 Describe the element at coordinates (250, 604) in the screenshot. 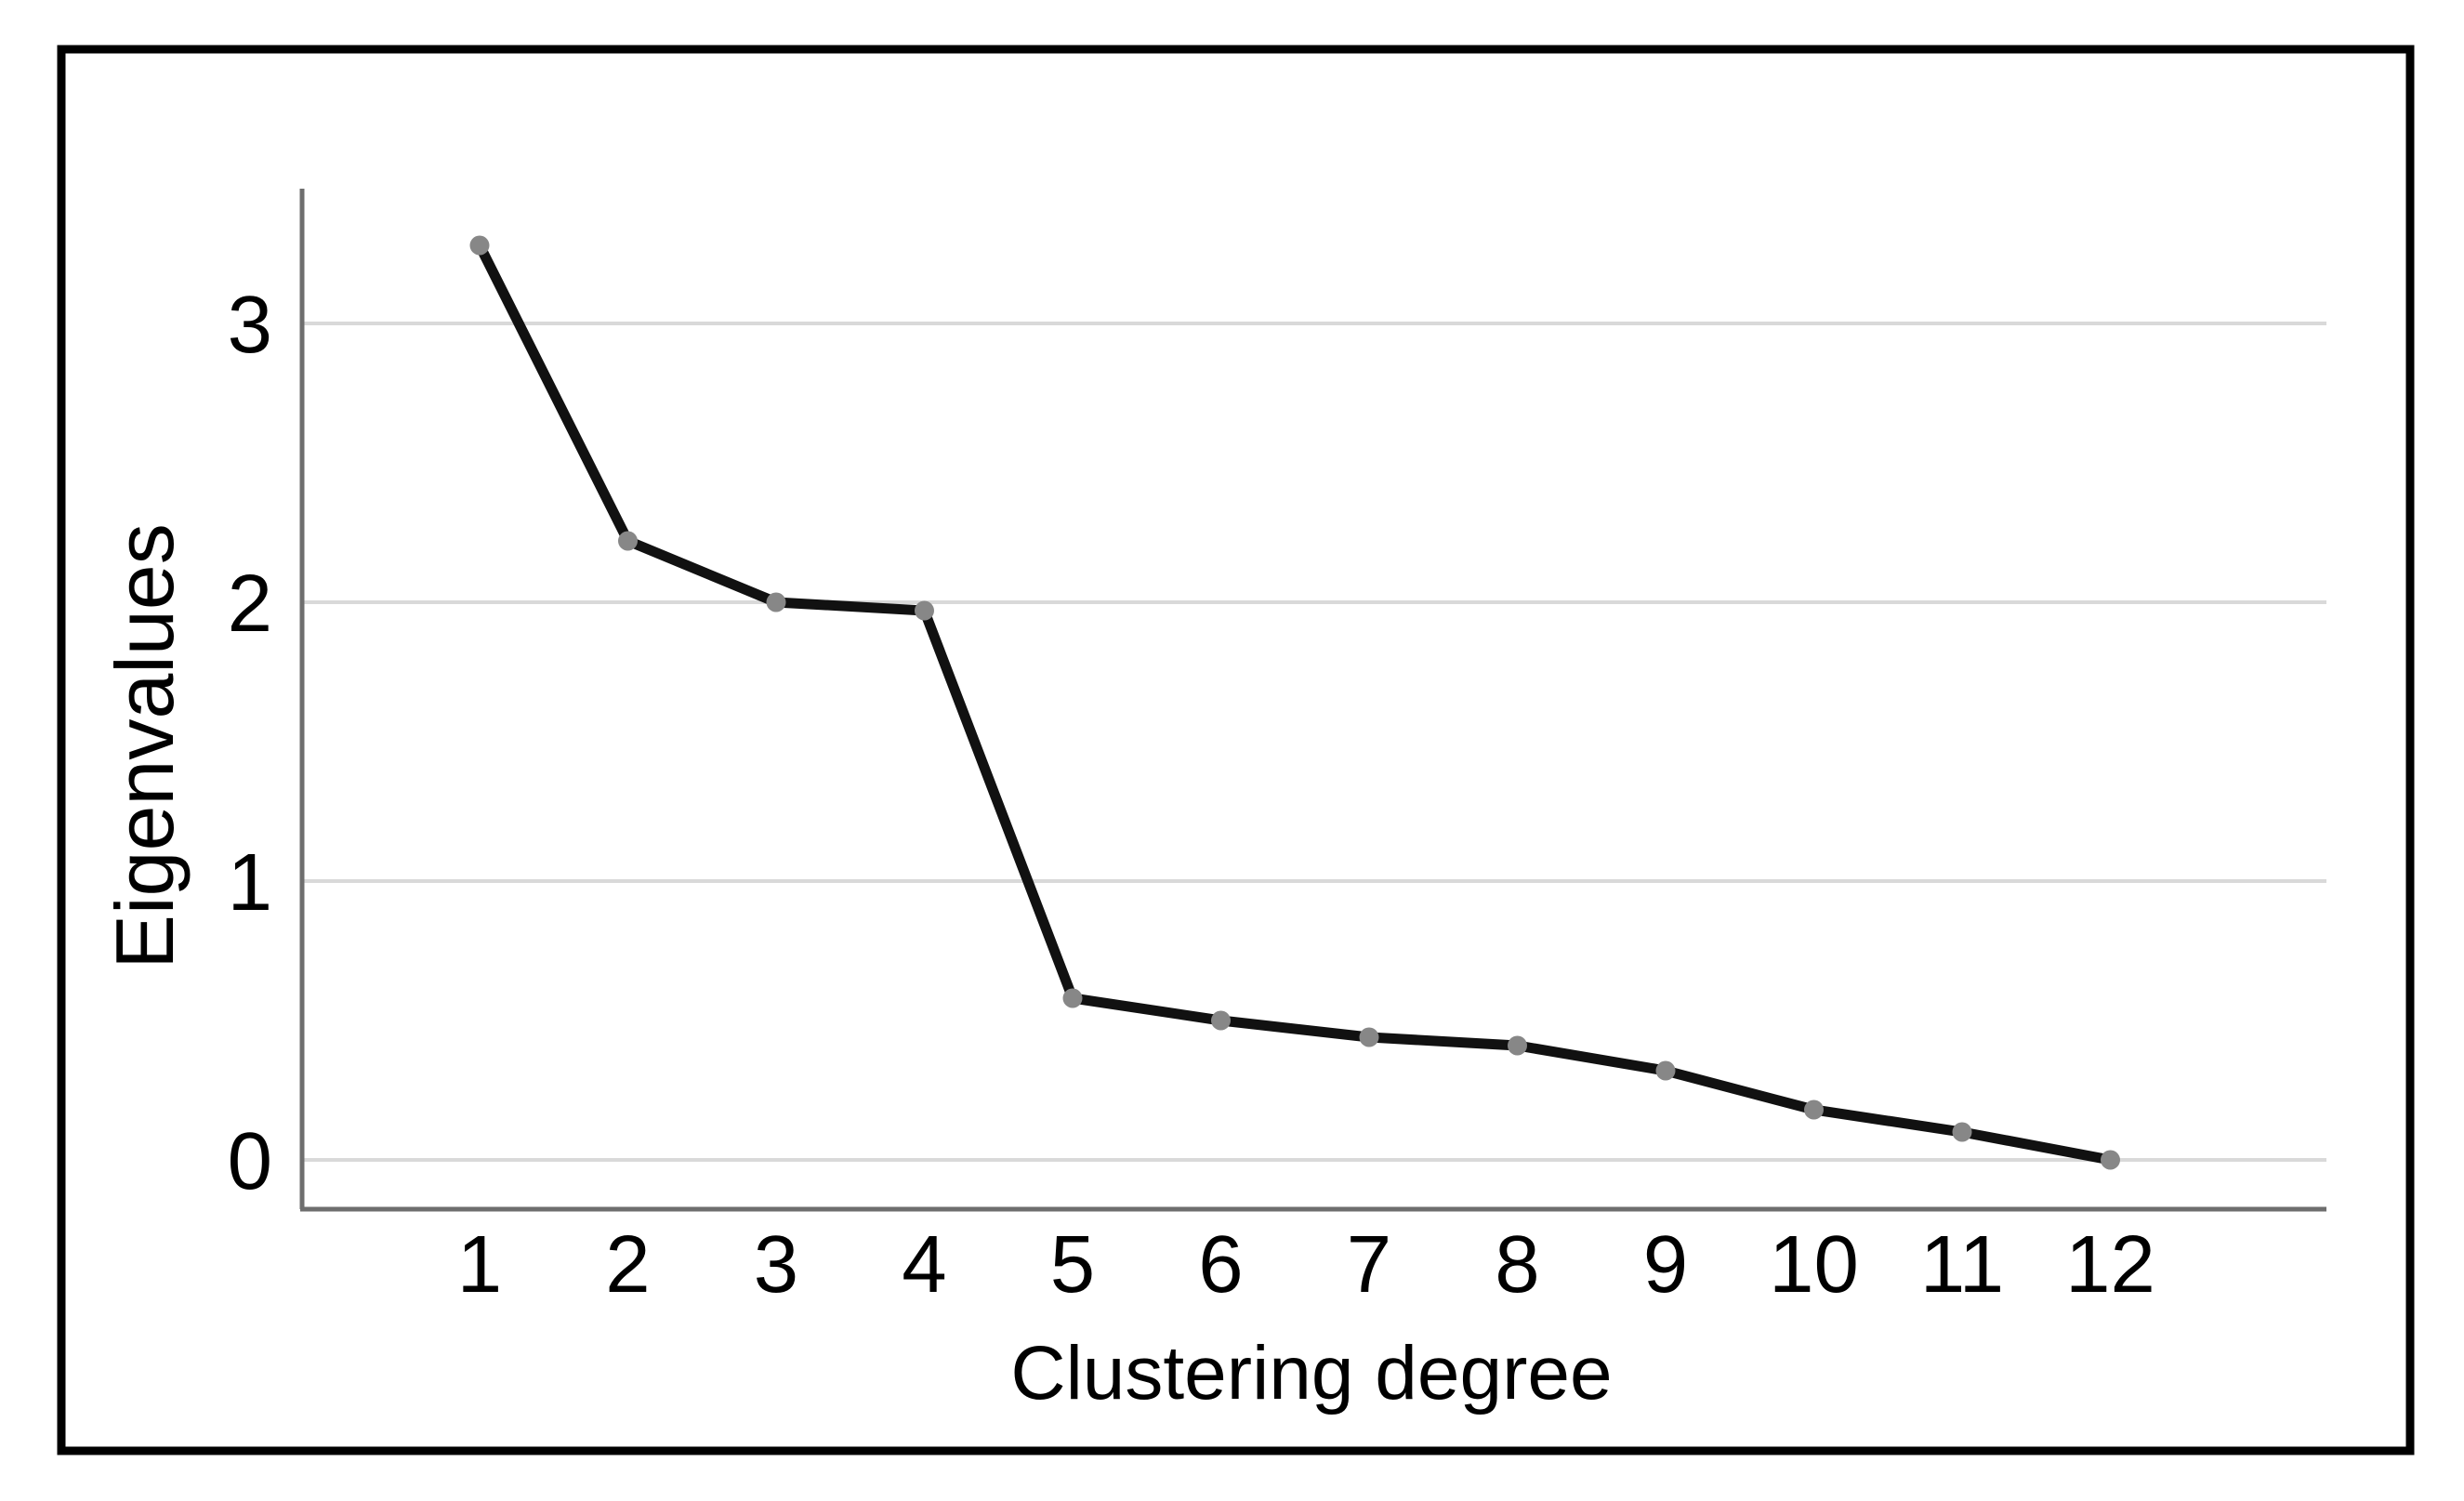

I see `y-tick-label-2: 2` at that location.